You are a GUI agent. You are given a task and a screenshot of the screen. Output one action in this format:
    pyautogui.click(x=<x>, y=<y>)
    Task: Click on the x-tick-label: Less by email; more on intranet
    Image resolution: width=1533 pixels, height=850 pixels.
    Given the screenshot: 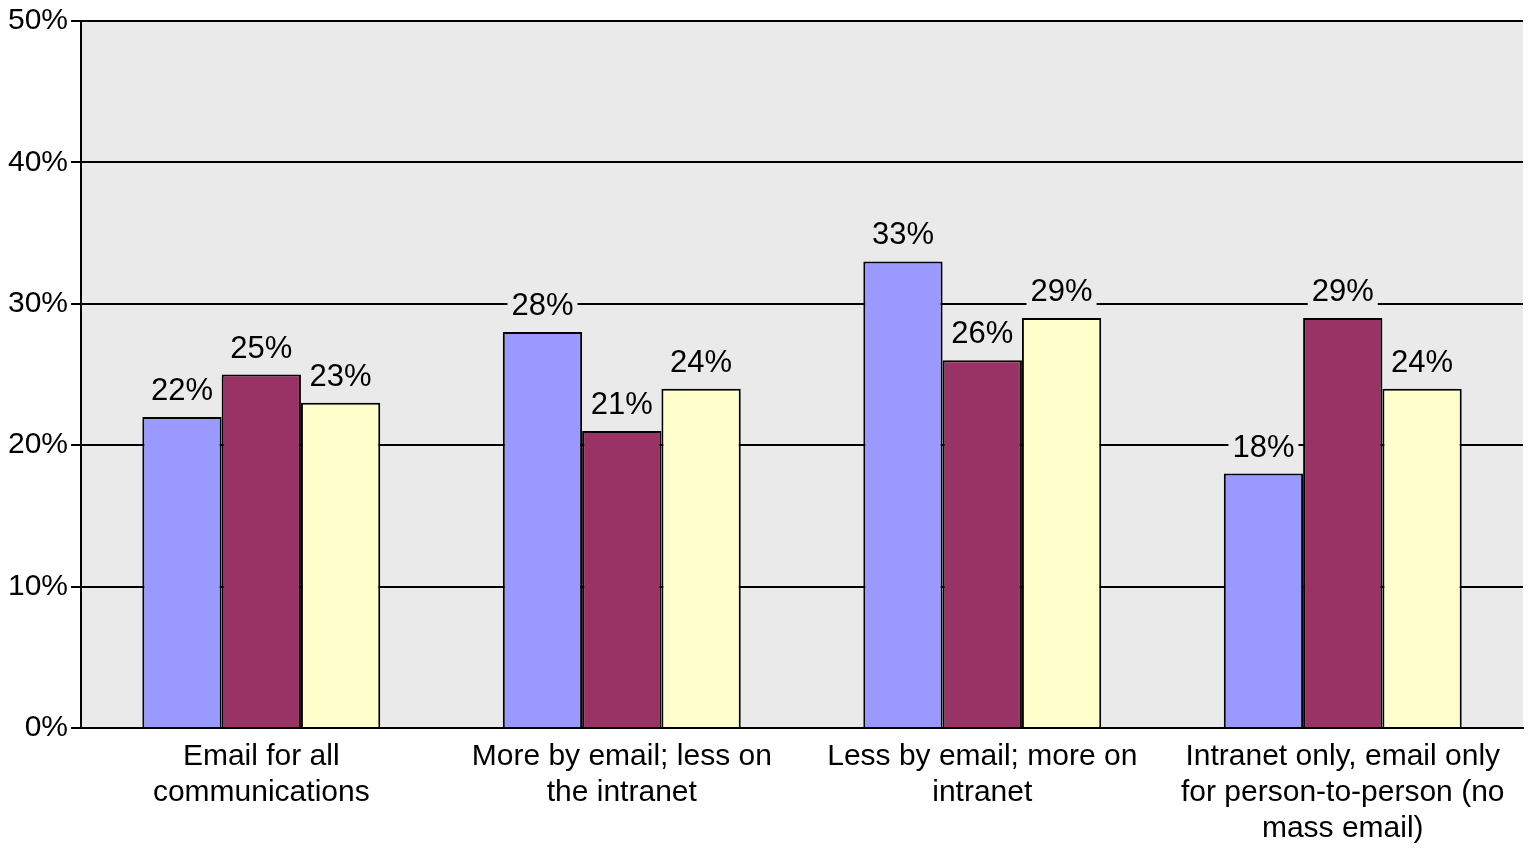 What is the action you would take?
    pyautogui.click(x=982, y=773)
    